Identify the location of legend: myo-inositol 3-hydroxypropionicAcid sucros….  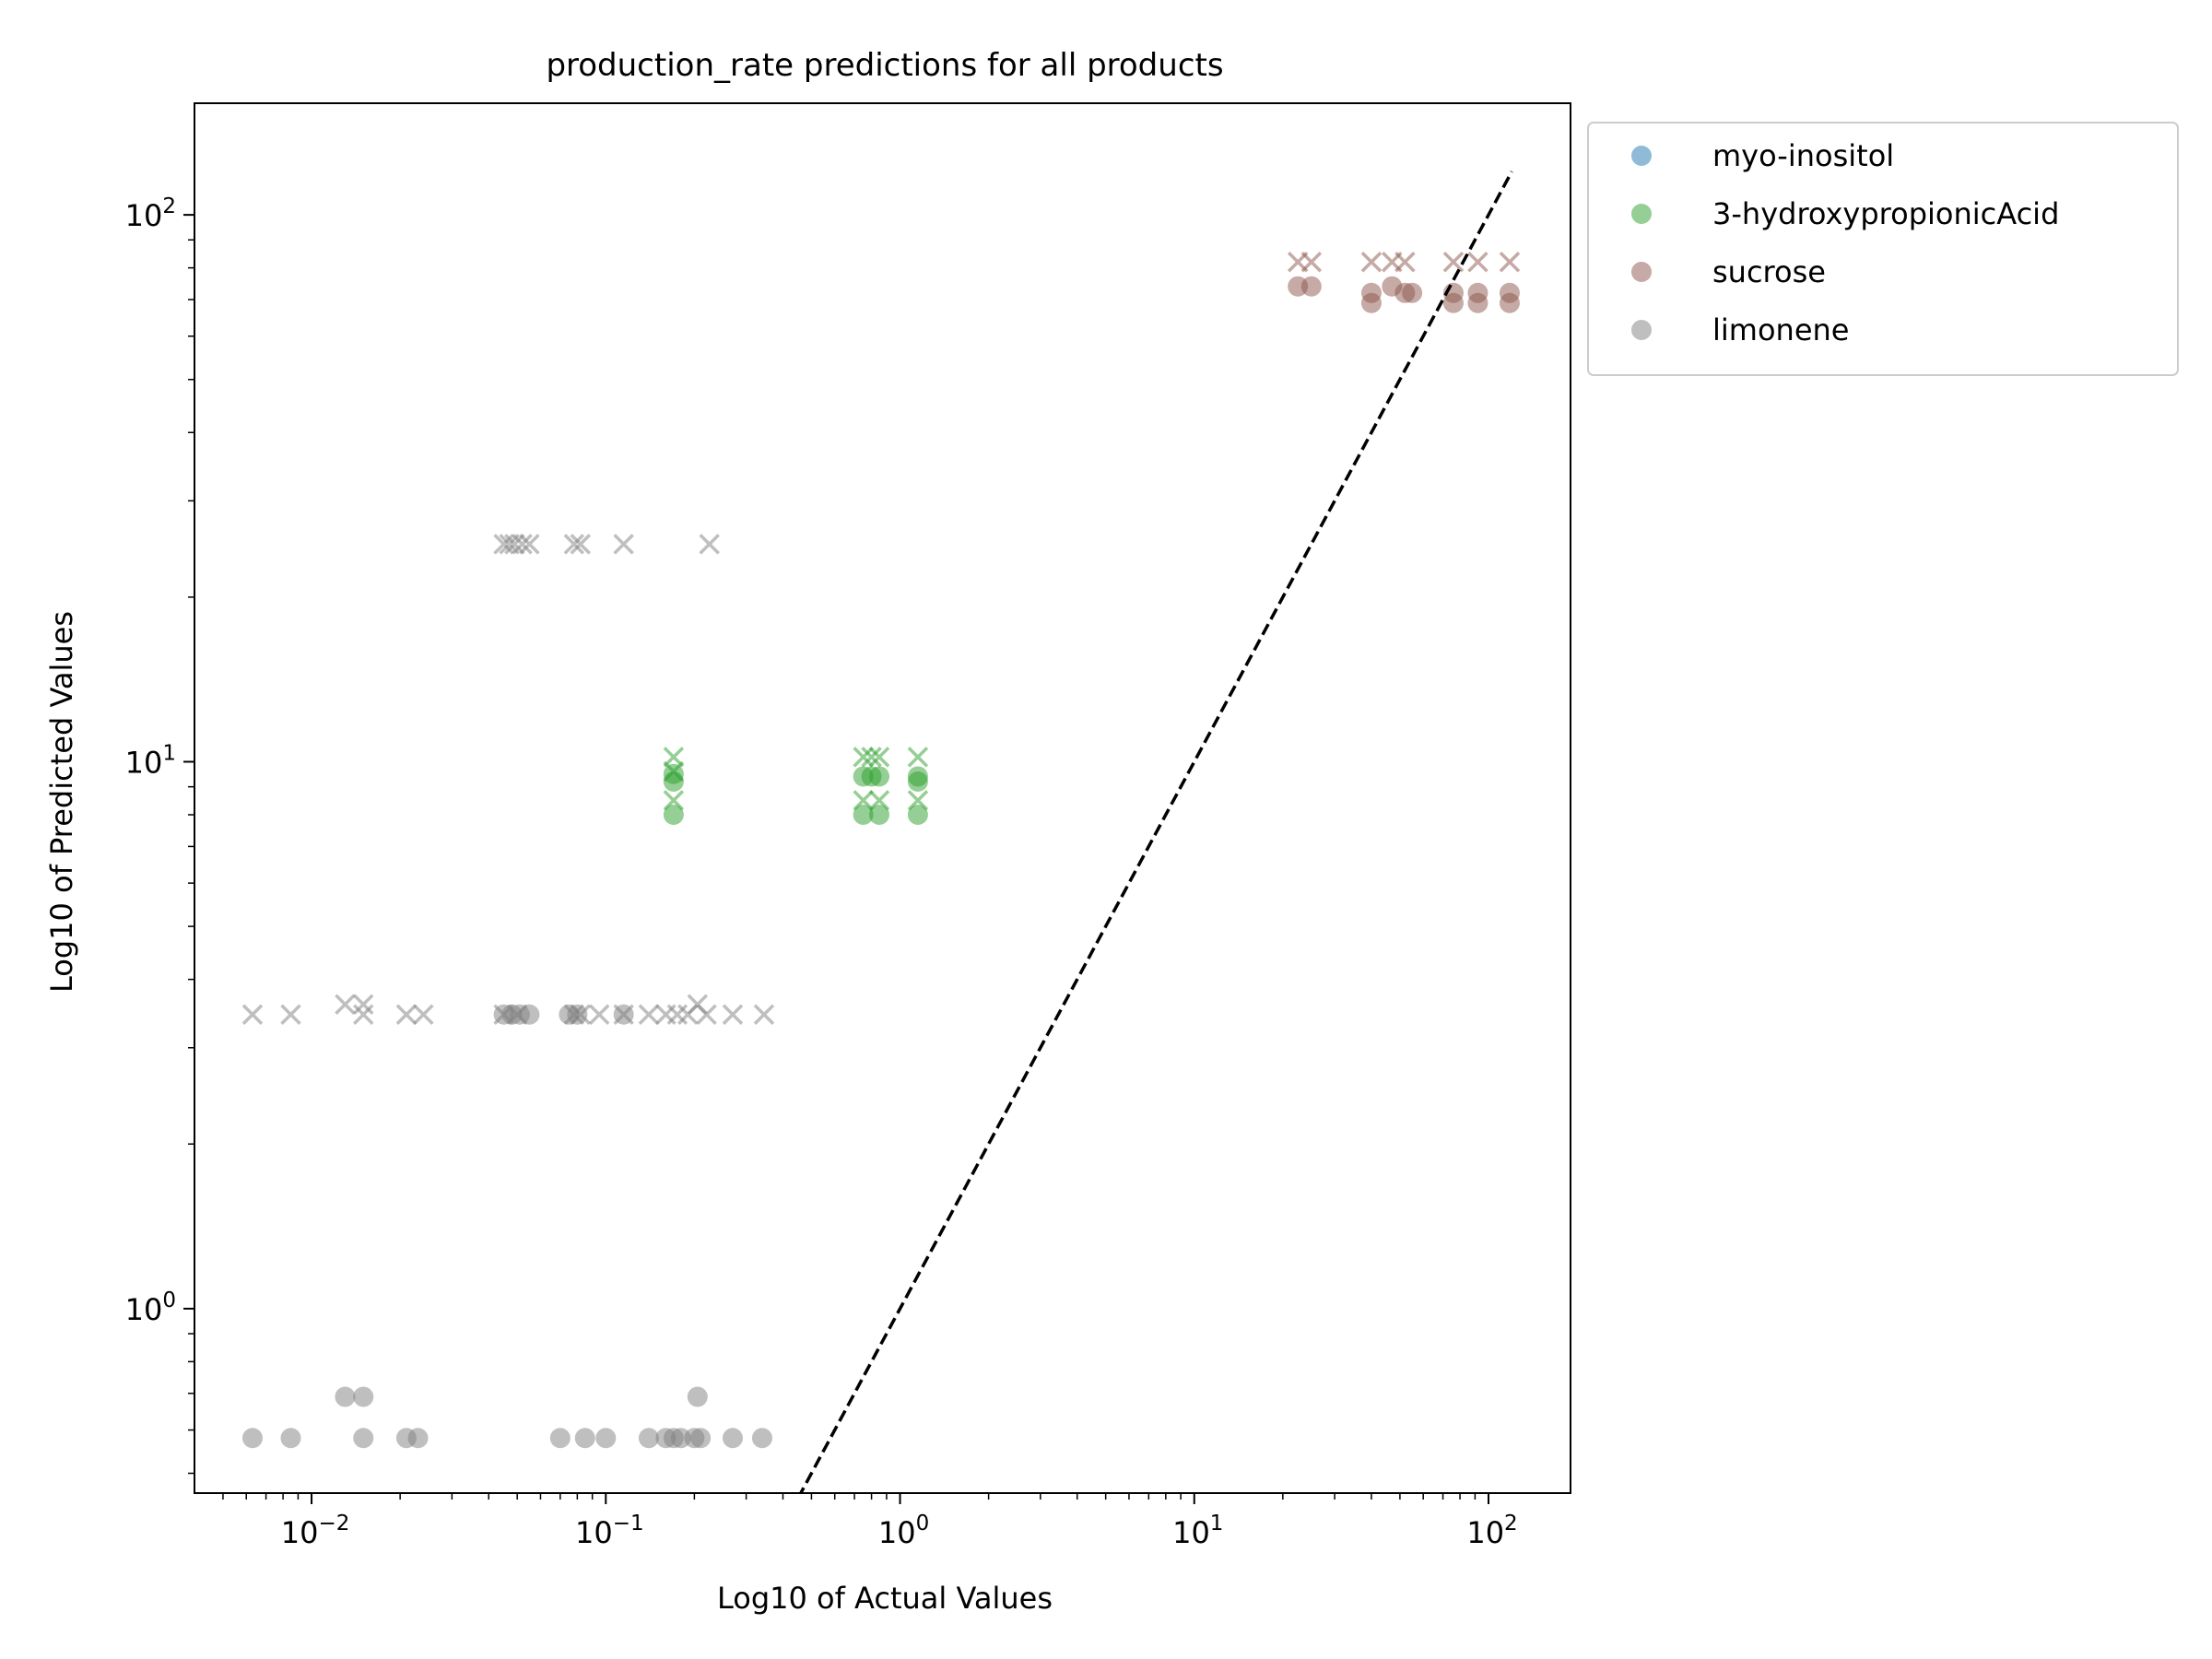
(1883, 249).